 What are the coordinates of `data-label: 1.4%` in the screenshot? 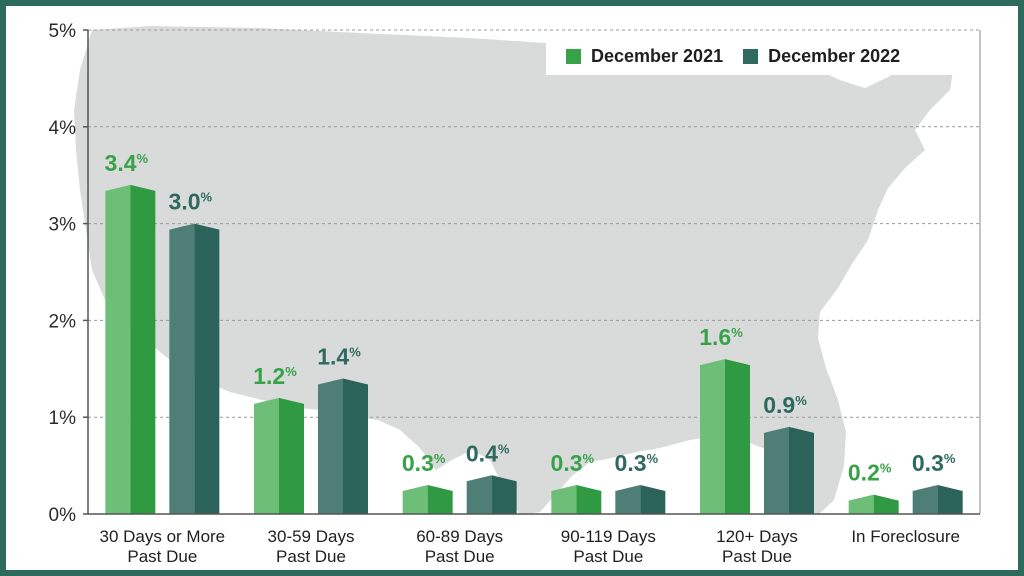 It's located at (339, 356).